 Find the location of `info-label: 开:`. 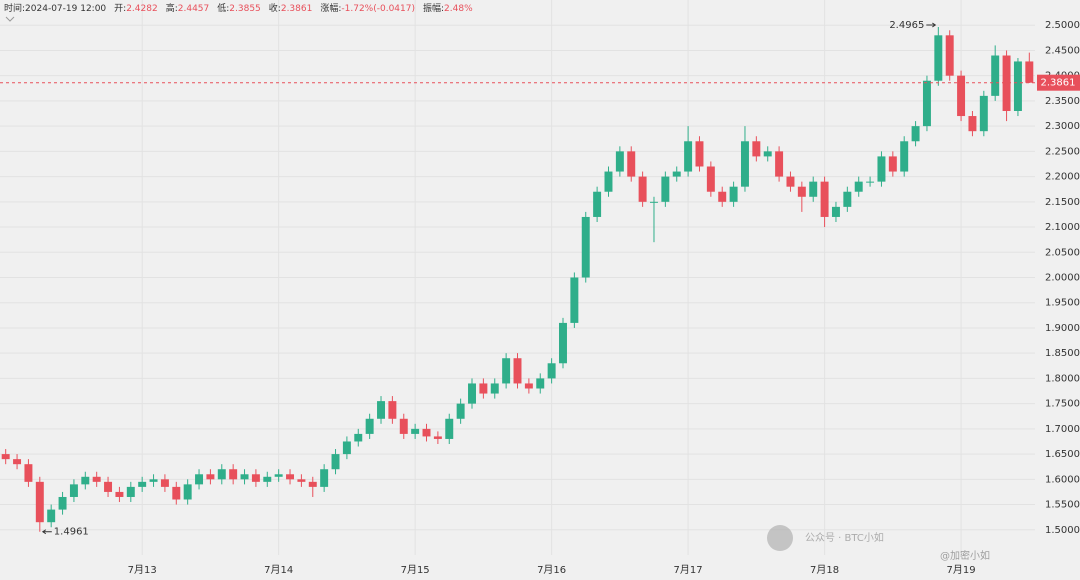

info-label: 开: is located at coordinates (120, 9).